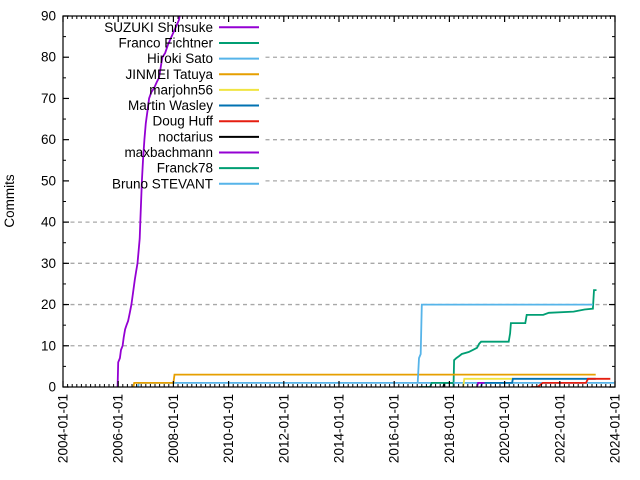 The height and width of the screenshot is (480, 640). Describe the element at coordinates (48, 222) in the screenshot. I see `y-tick-label: 40` at that location.